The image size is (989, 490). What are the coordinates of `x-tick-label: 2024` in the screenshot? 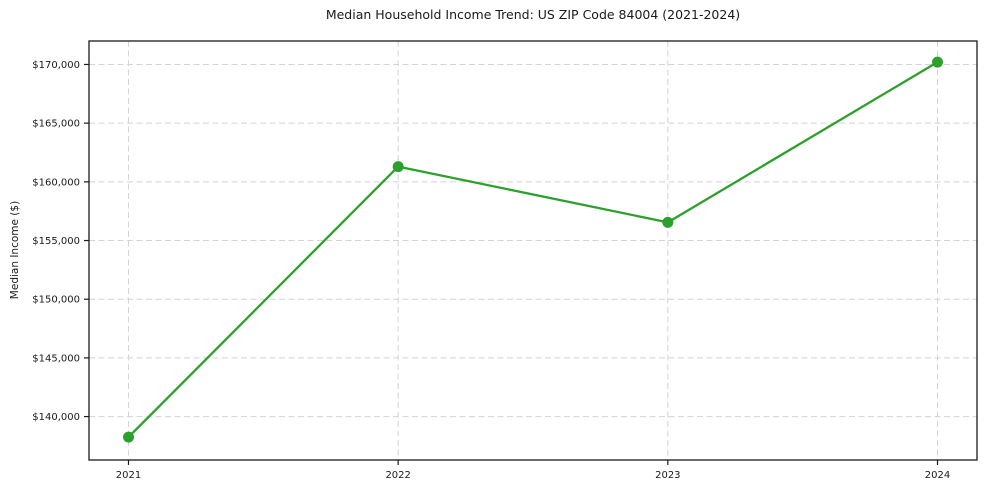 It's located at (937, 475).